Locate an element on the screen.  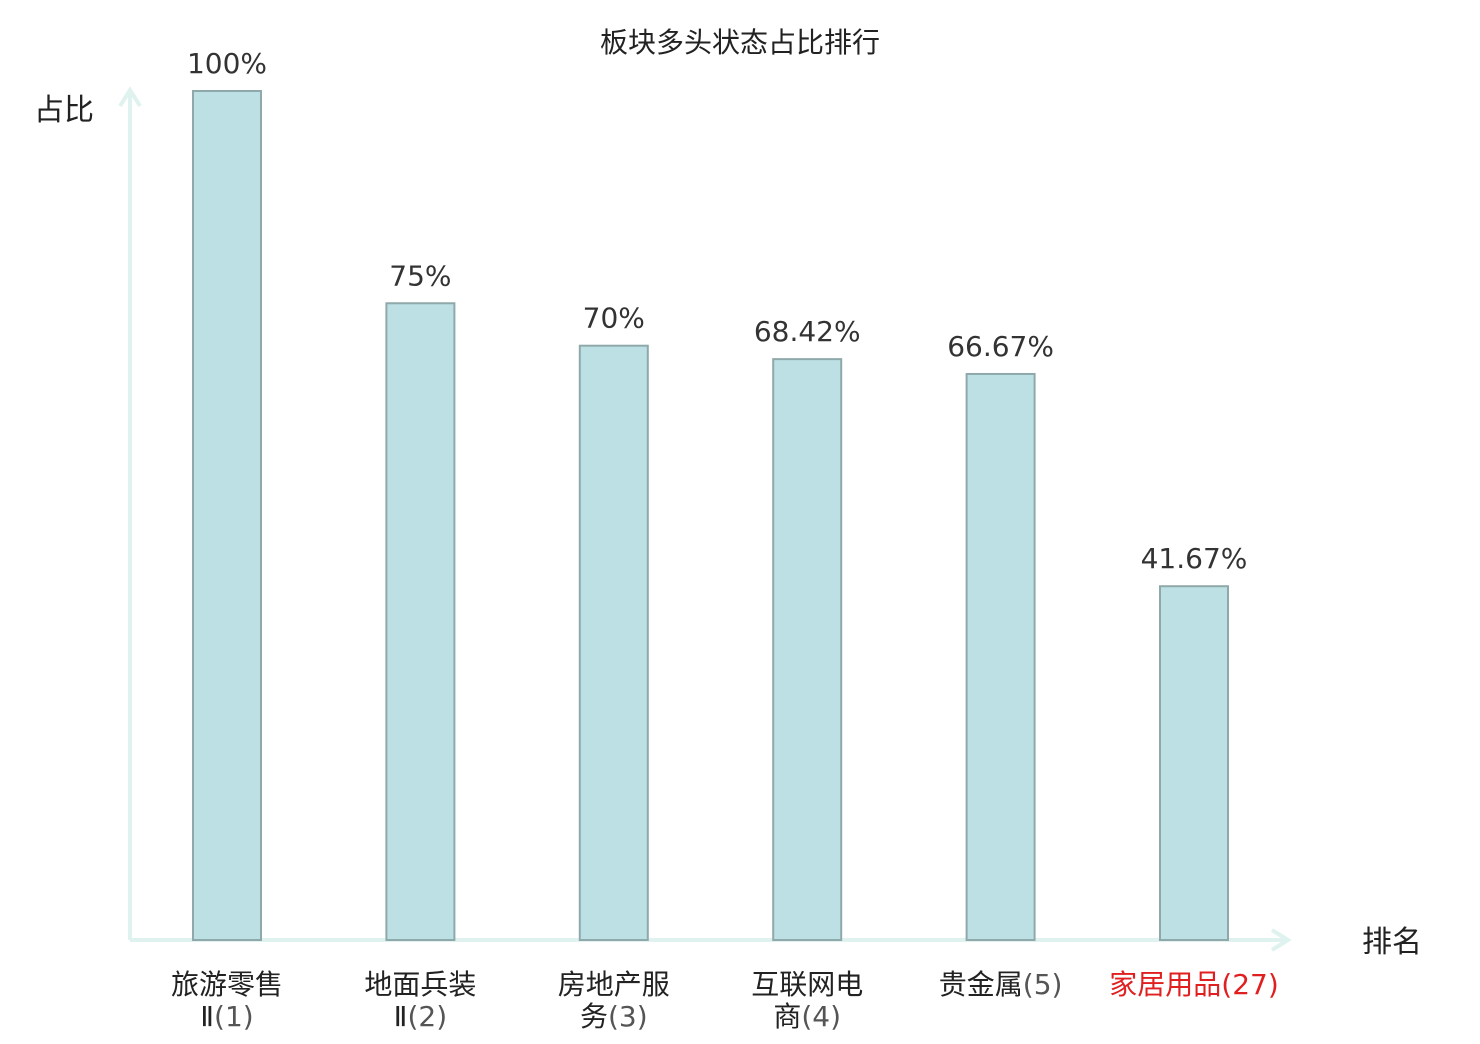
x-tick-label: 地面兵装 Ⅱ(2) is located at coordinates (420, 1000).